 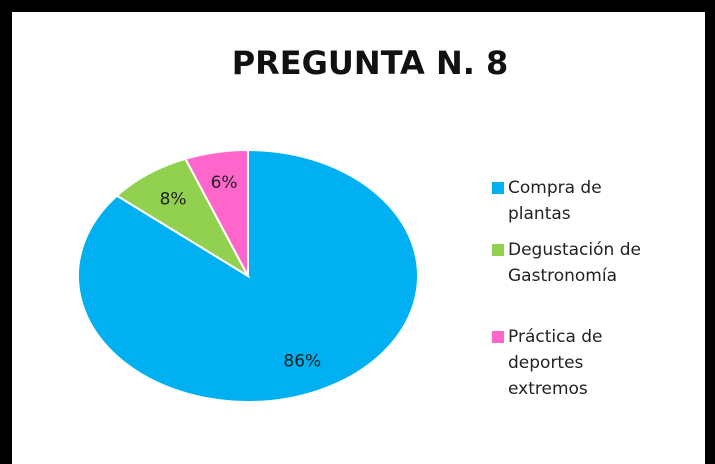 I want to click on legend-item: Degustación de Gastronomía, so click(x=572, y=263).